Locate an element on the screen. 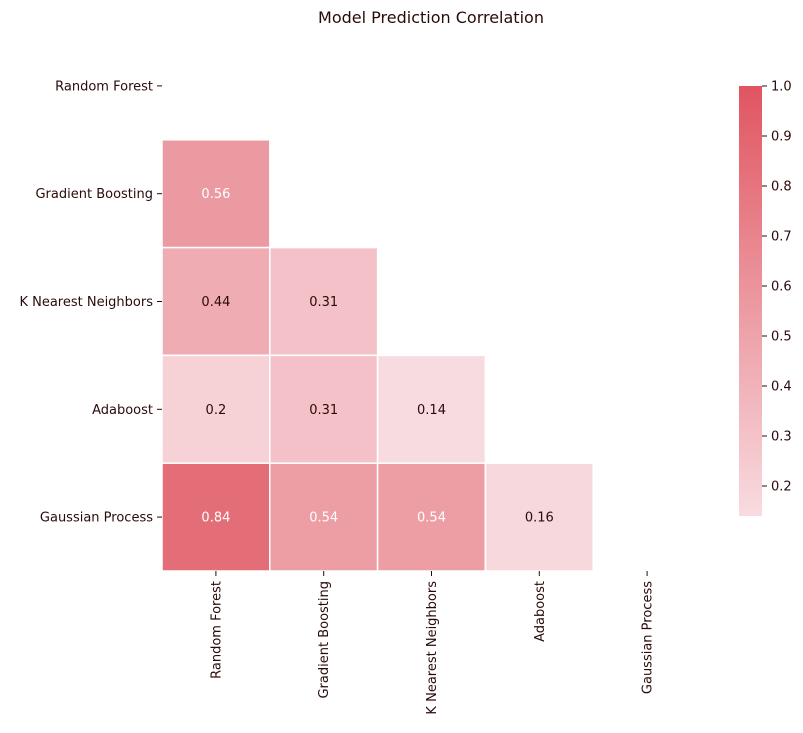 Image resolution: width=803 pixels, height=733 pixels. cell-value-label: 0.2 is located at coordinates (216, 410).